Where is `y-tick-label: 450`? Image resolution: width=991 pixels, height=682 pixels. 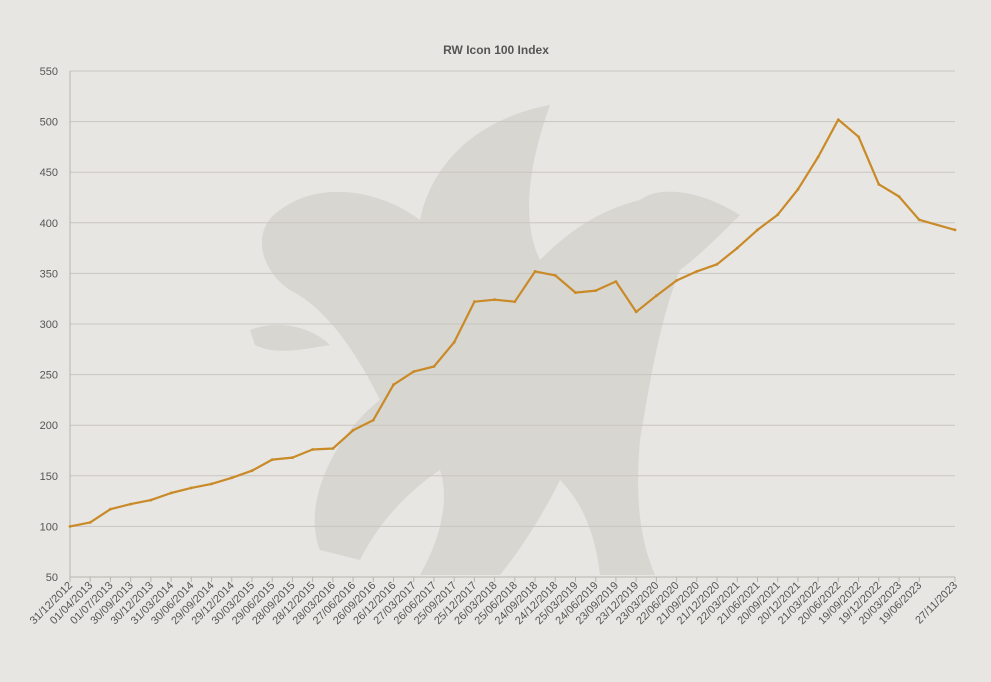 y-tick-label: 450 is located at coordinates (49, 173).